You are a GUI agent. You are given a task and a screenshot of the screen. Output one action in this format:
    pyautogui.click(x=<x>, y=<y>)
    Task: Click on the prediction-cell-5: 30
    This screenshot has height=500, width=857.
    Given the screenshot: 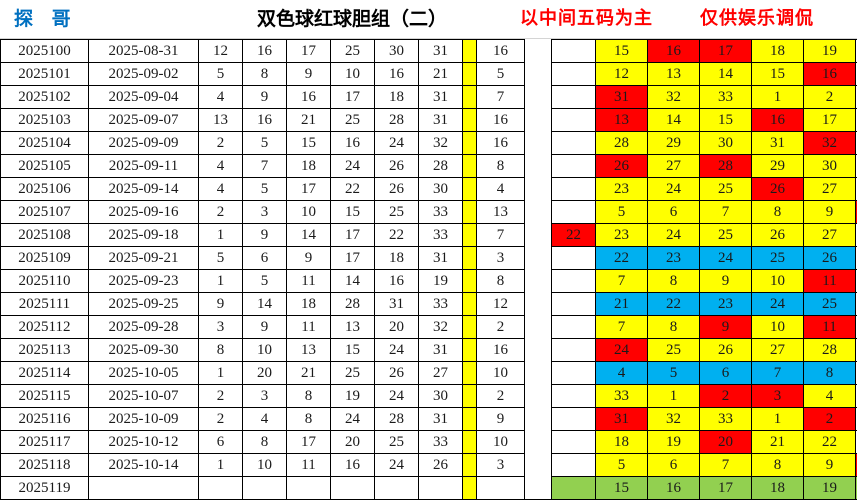 What is the action you would take?
    pyautogui.click(x=830, y=166)
    